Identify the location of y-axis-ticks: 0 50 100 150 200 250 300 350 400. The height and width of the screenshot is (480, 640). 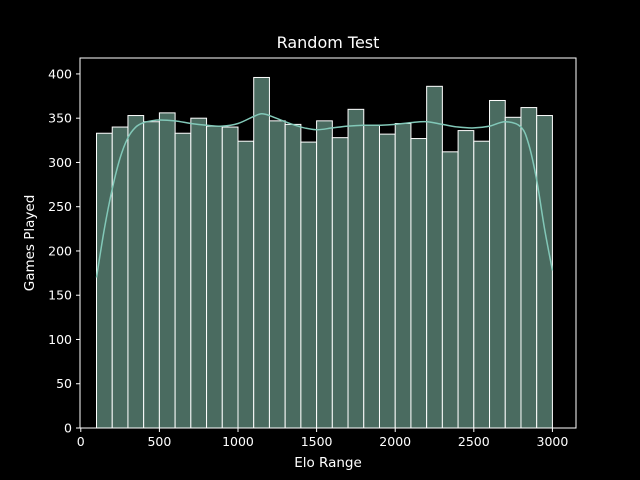
(64, 251).